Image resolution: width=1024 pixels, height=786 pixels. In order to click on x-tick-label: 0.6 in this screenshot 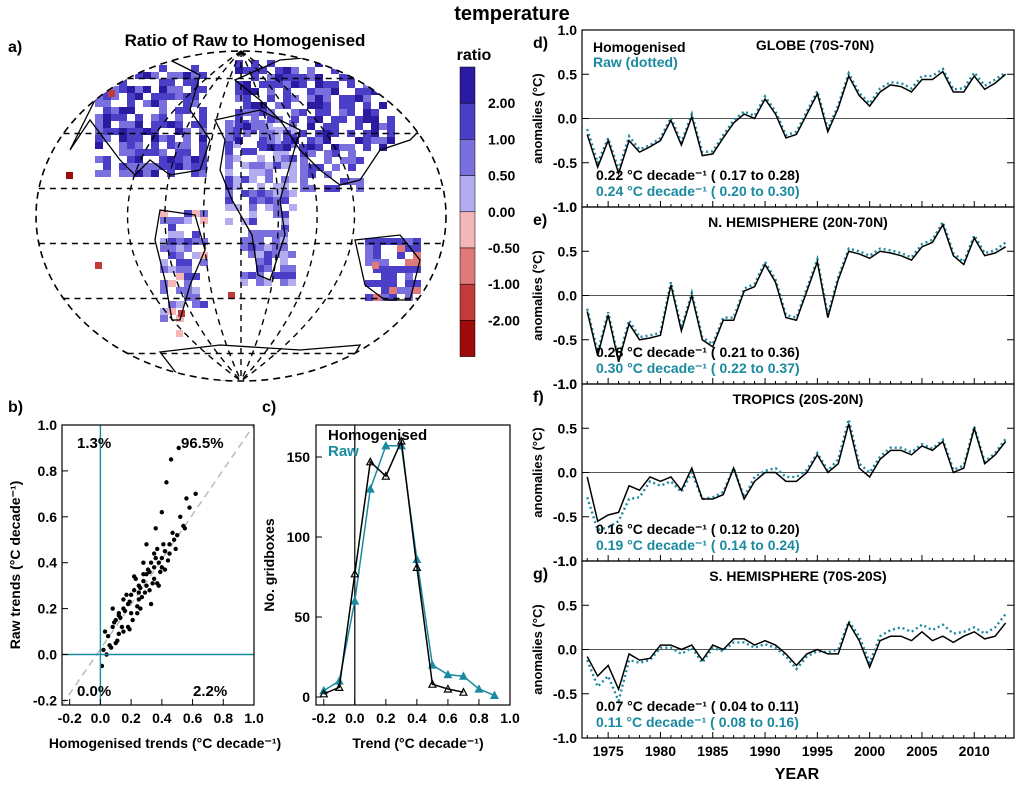, I will do `click(448, 718)`.